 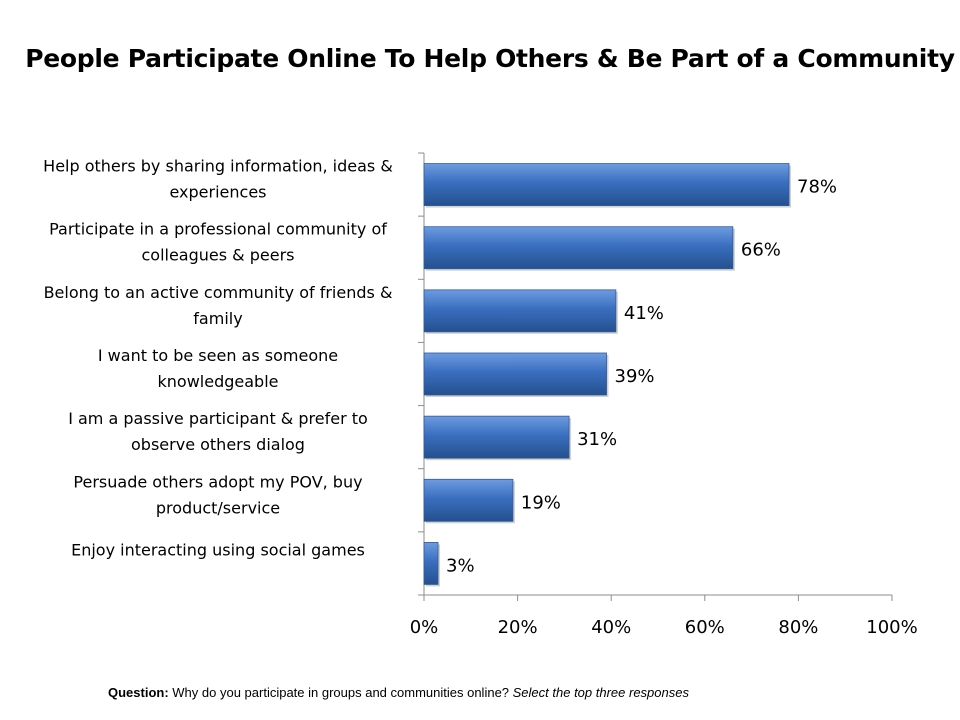 I want to click on data-label: 3%, so click(x=460, y=565).